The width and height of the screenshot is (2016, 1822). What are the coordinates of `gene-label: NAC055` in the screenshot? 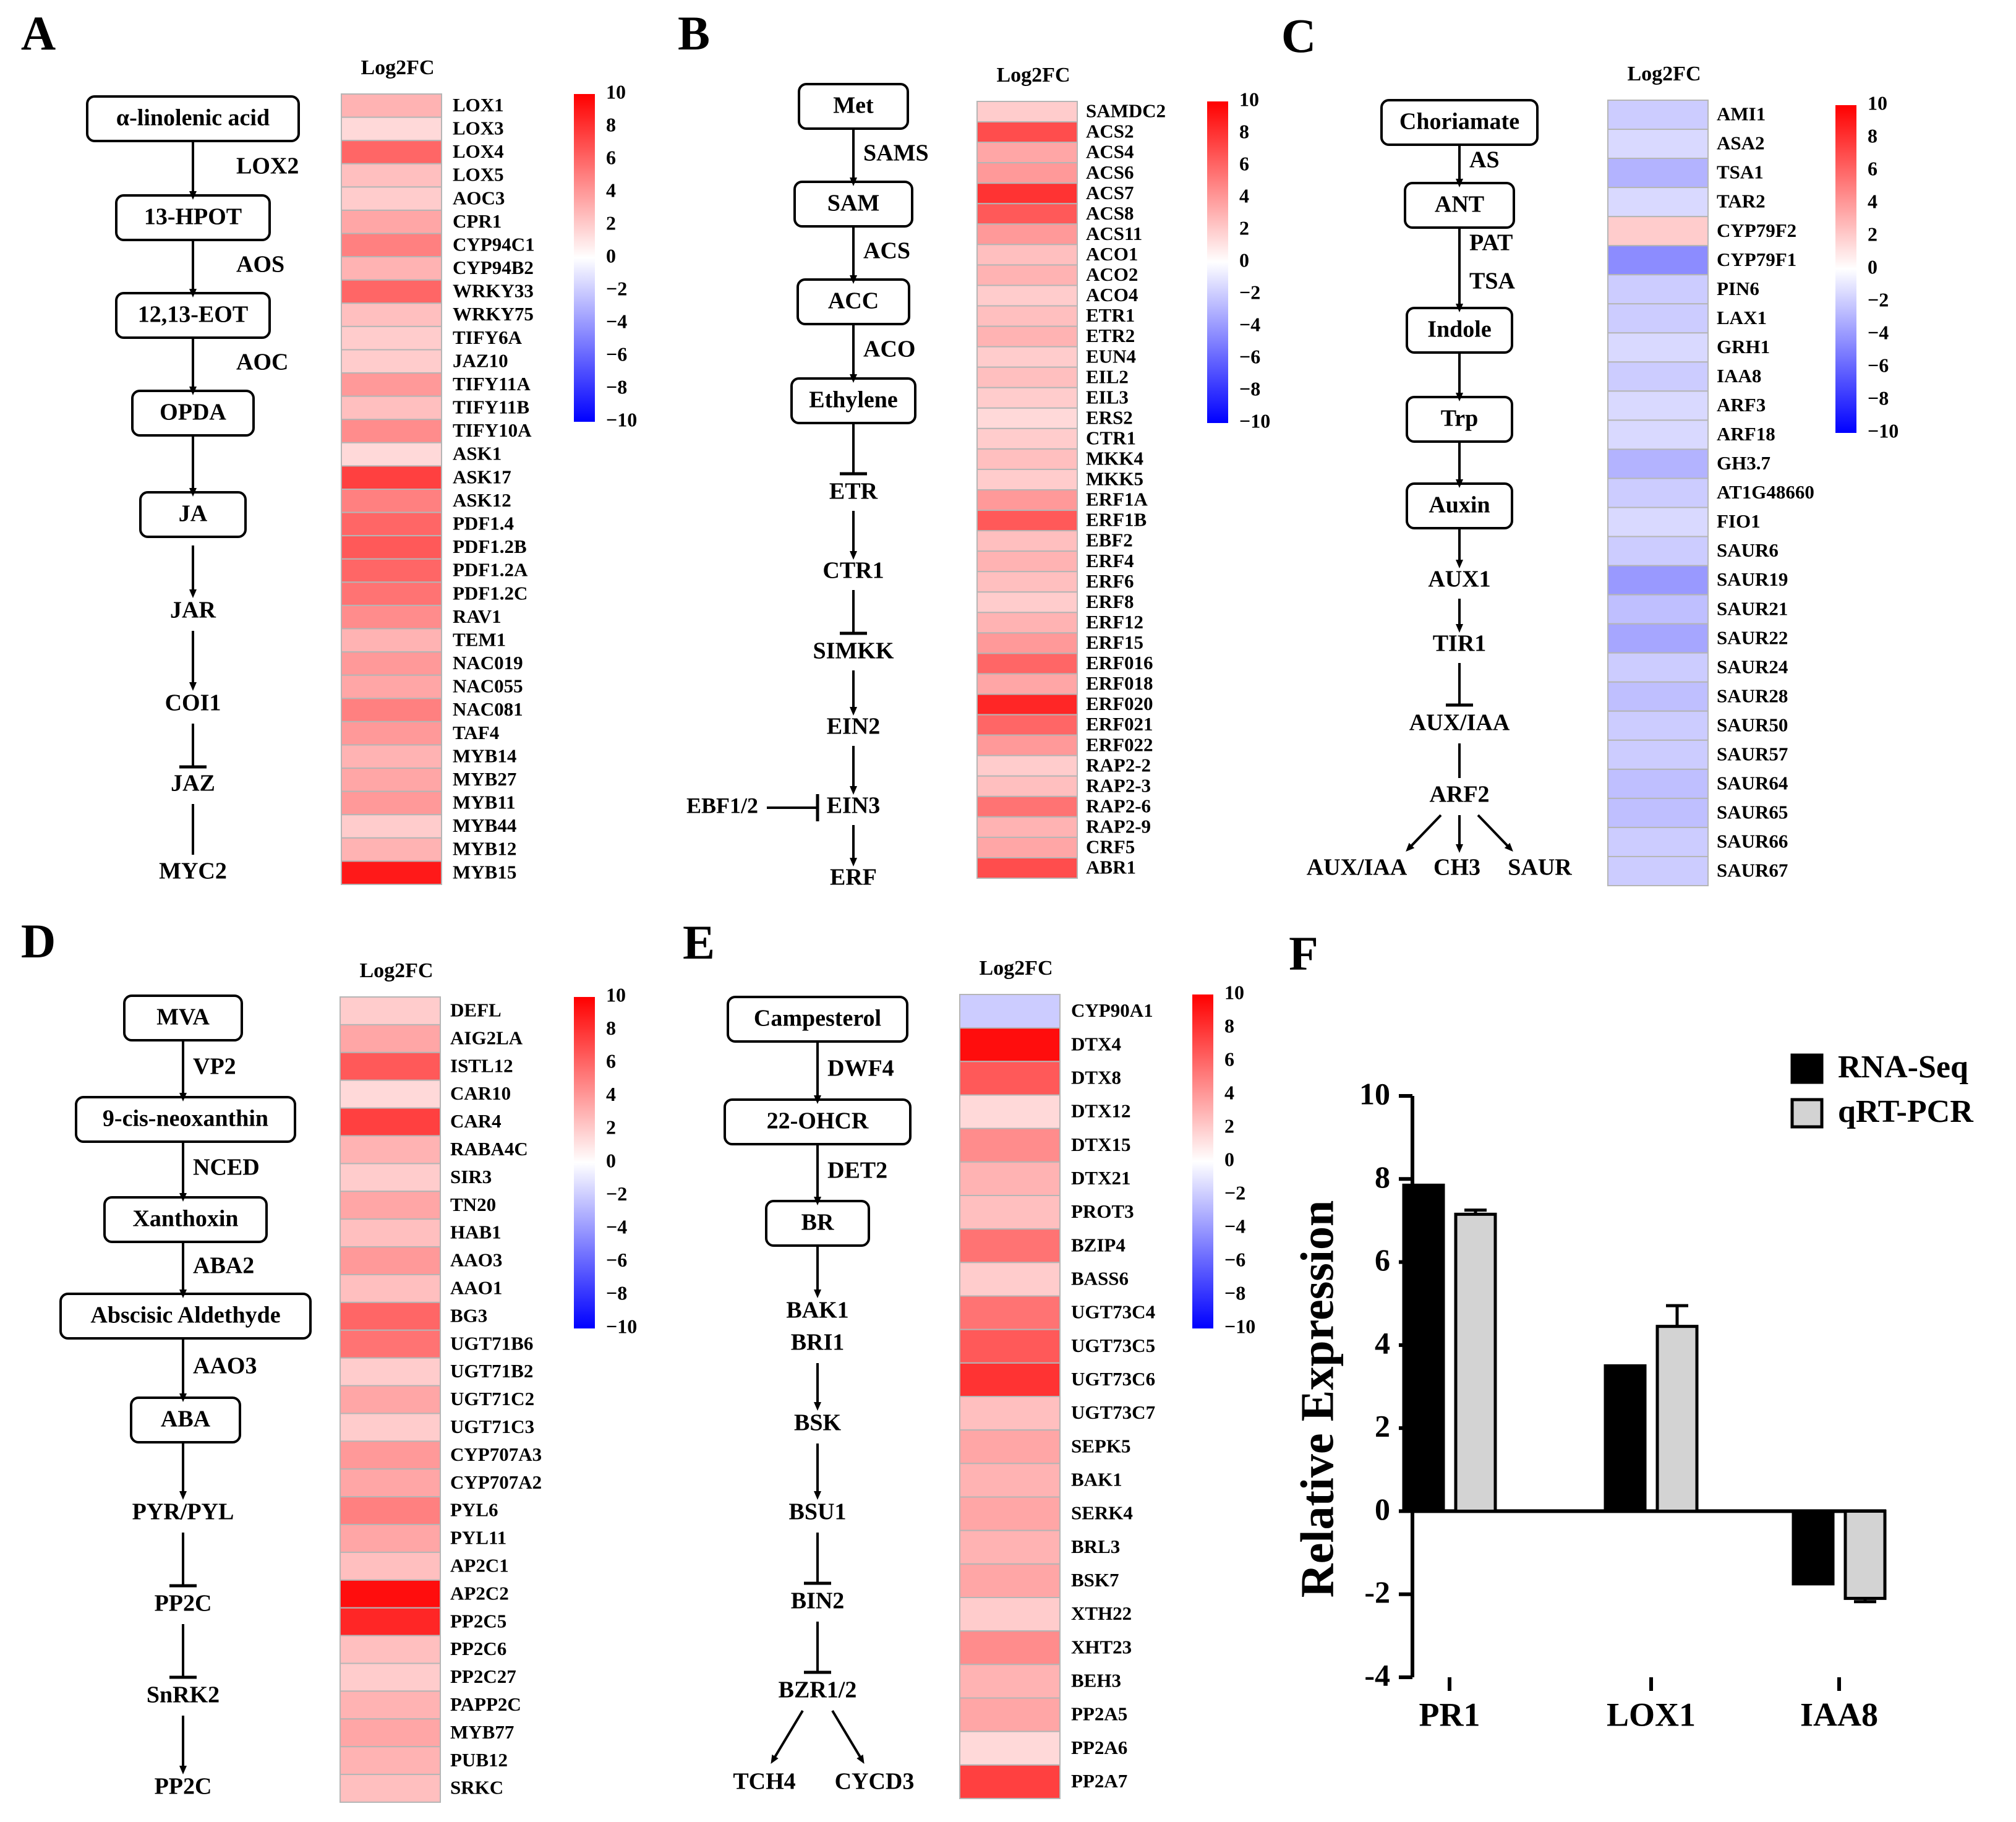 It's located at (488, 686).